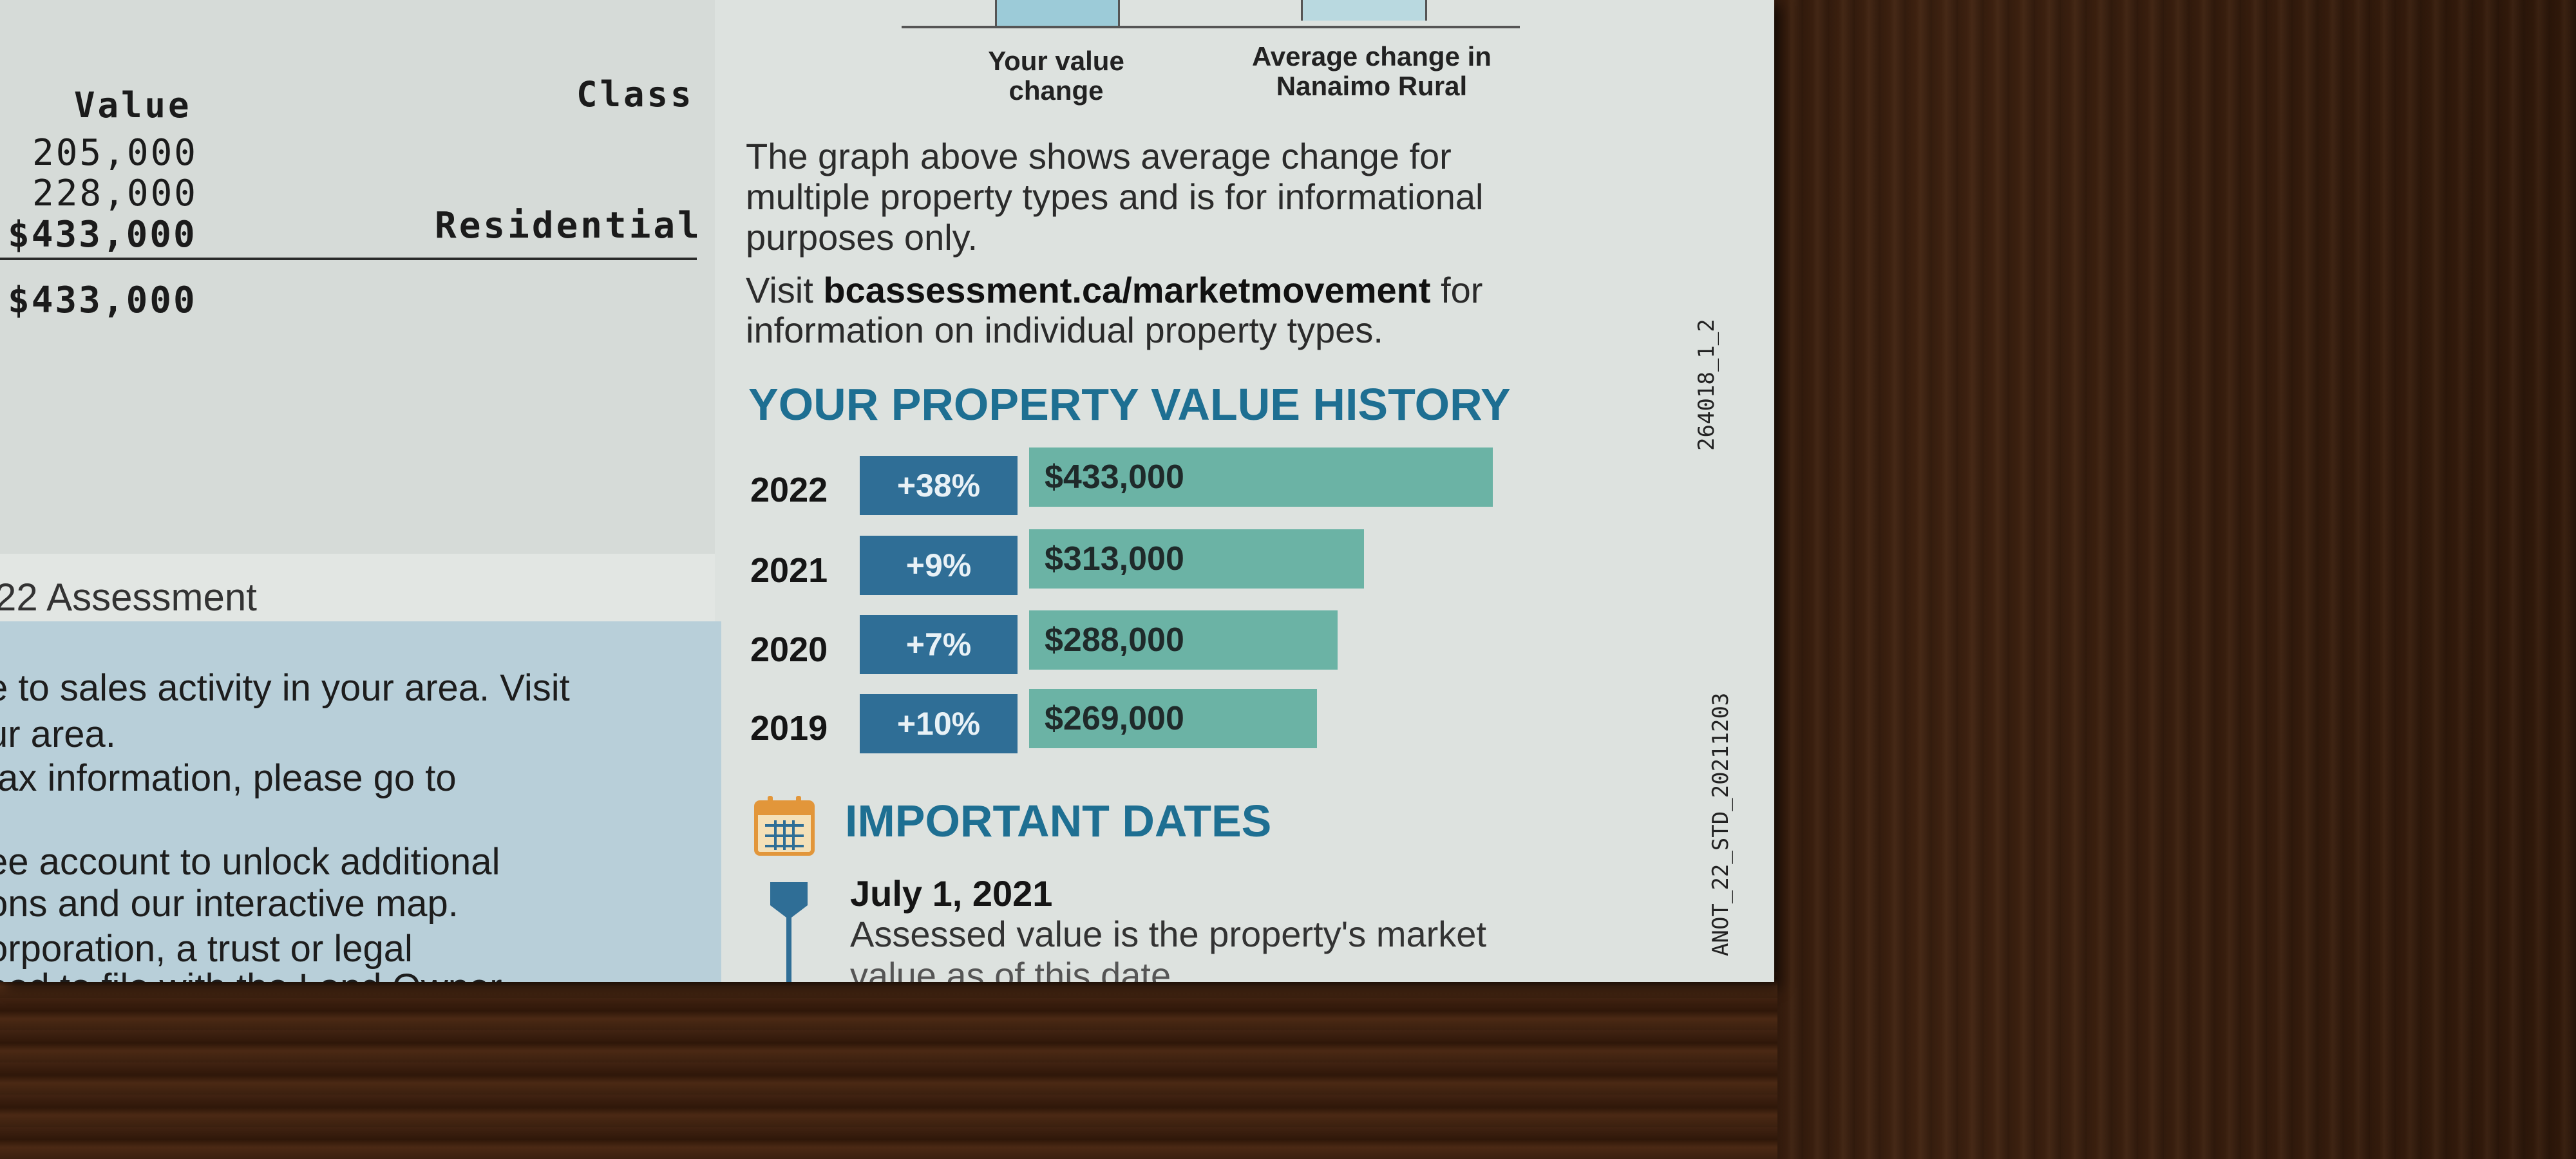 The image size is (2576, 1159). Describe the element at coordinates (635, 94) in the screenshot. I see `class-column-header: Class` at that location.